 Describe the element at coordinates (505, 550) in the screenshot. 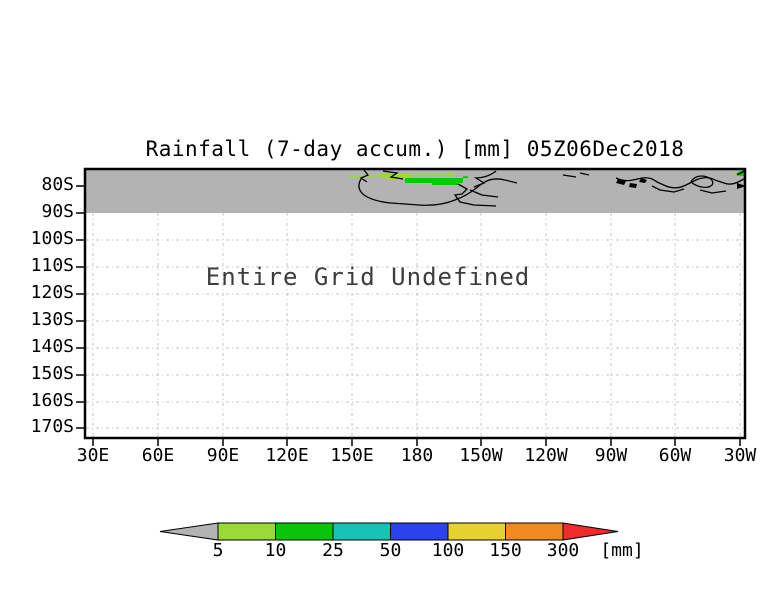

I see `colorbar-level-150: 150` at that location.